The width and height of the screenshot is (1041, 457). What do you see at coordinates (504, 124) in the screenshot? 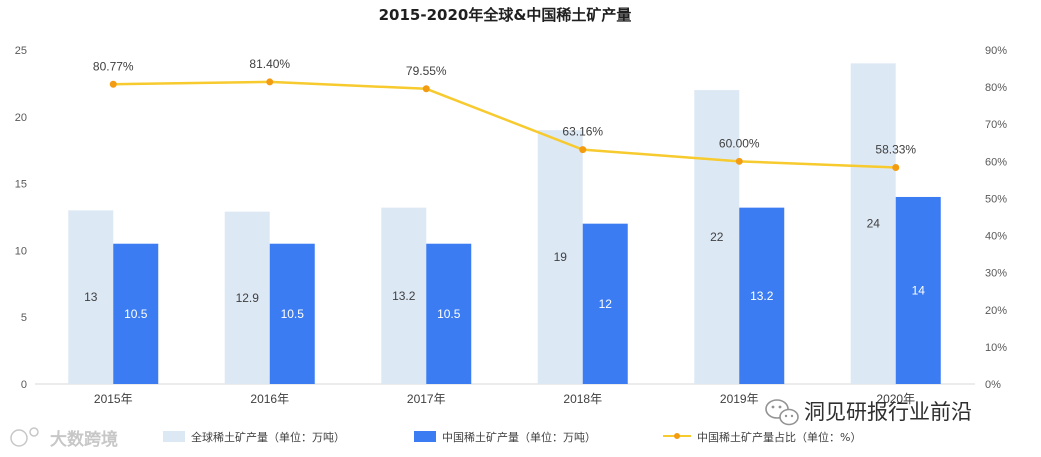
I see `ratio-line-path` at bounding box center [504, 124].